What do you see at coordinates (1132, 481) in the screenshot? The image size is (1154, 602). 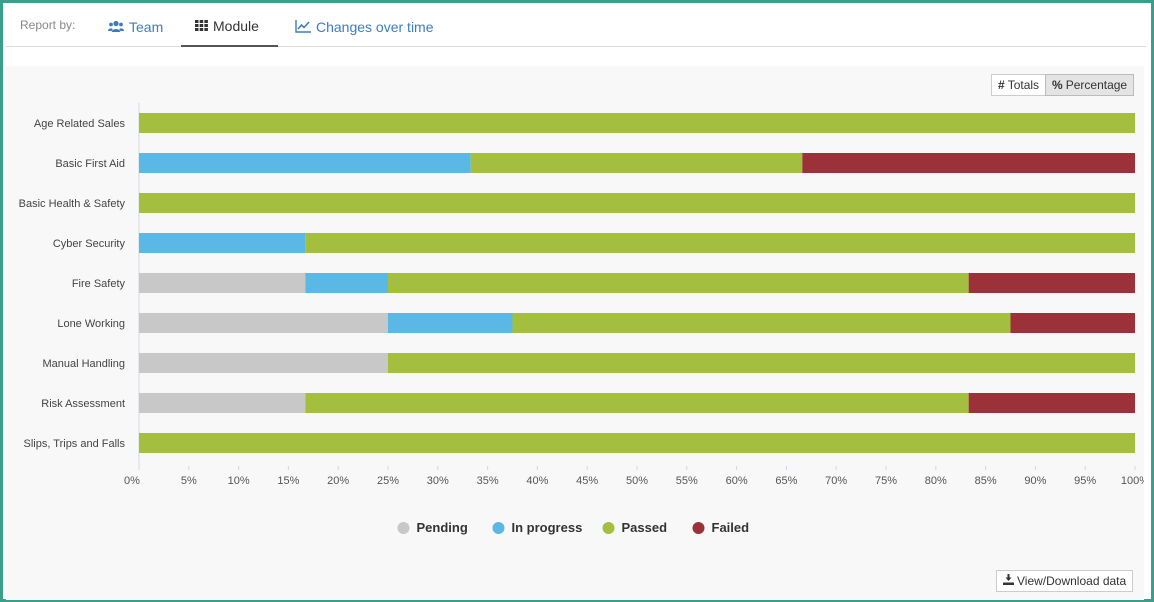 I see `x-tick-label: 100%` at bounding box center [1132, 481].